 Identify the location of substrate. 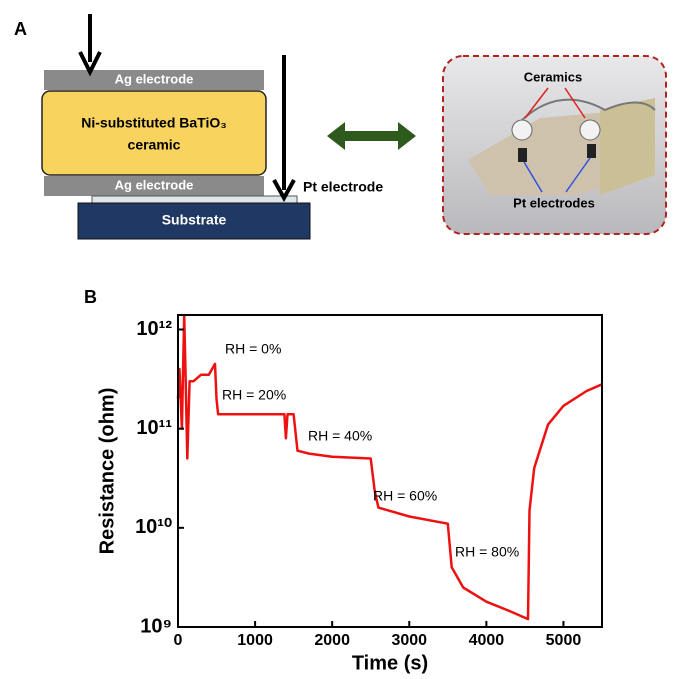
(194, 221).